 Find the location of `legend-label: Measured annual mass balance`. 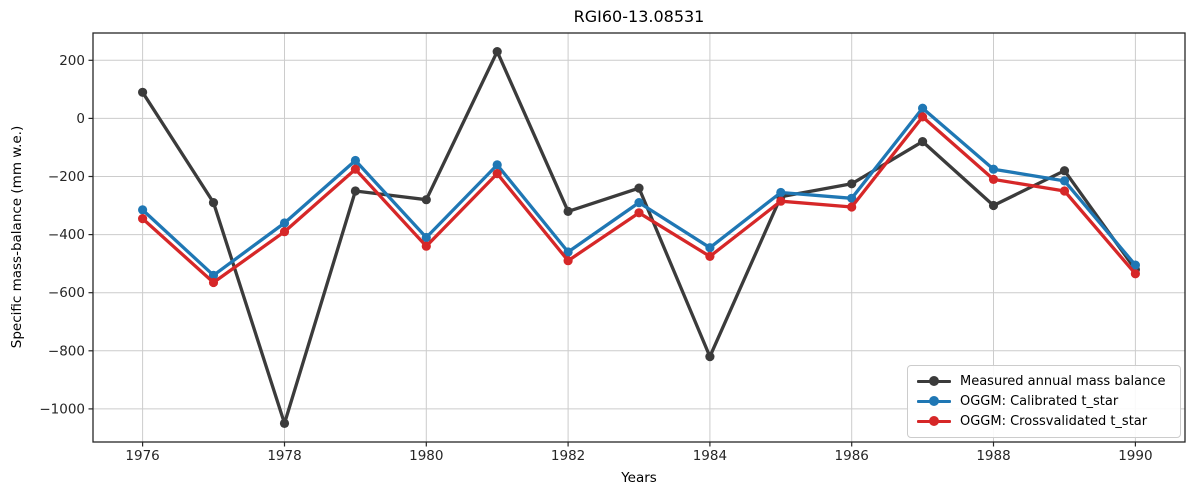

legend-label: Measured annual mass balance is located at coordinates (1063, 381).